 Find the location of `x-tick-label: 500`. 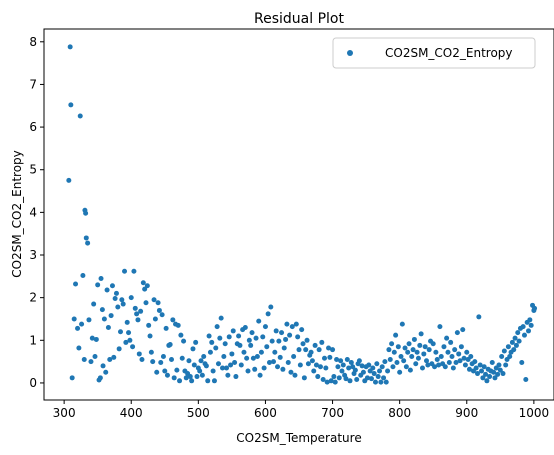

x-tick-label: 500 is located at coordinates (198, 413).